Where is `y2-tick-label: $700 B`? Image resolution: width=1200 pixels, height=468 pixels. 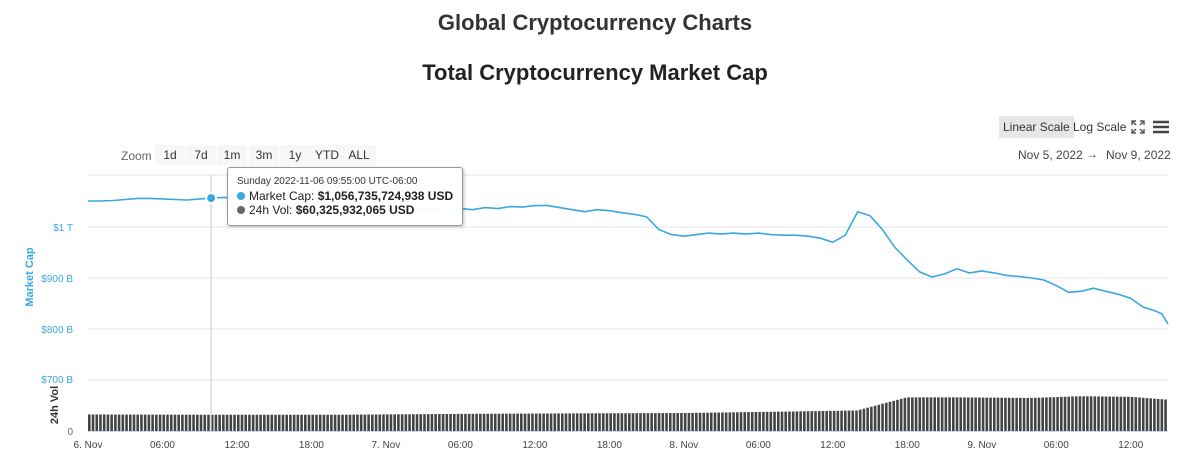
y2-tick-label: $700 B is located at coordinates (57, 380).